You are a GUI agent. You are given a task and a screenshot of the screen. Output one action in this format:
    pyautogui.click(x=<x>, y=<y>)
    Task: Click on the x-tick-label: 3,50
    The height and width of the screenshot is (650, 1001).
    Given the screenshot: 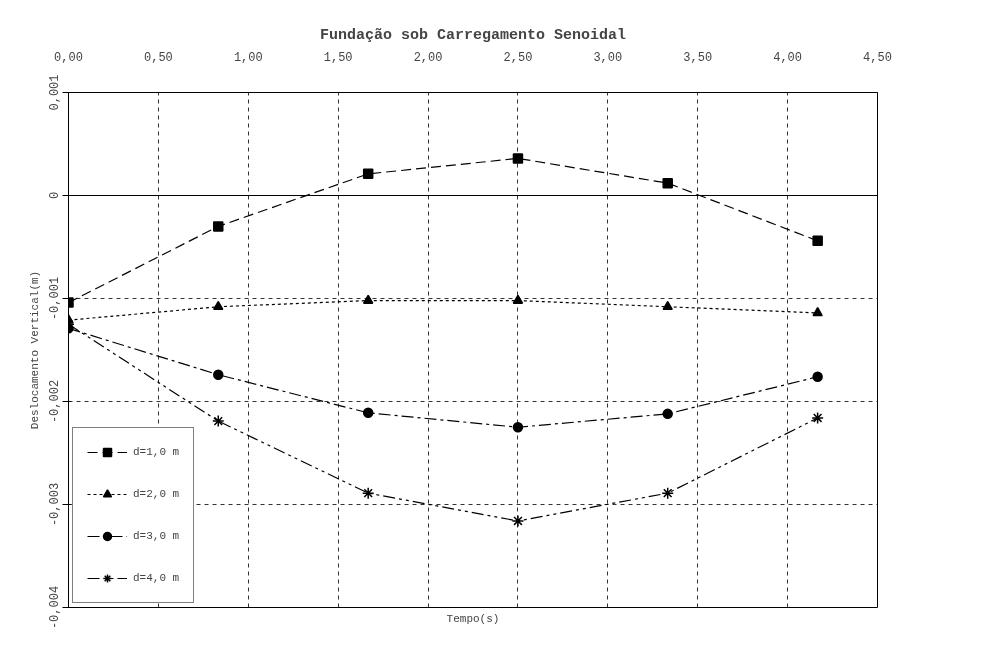 What is the action you would take?
    pyautogui.click(x=698, y=57)
    